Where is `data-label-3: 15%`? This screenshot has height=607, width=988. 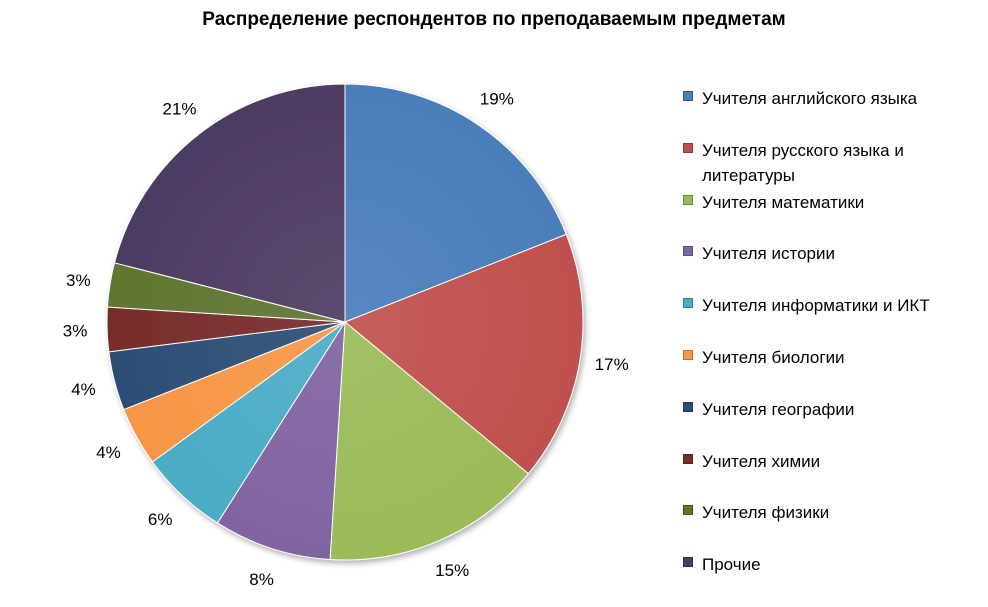 data-label-3: 15% is located at coordinates (452, 570).